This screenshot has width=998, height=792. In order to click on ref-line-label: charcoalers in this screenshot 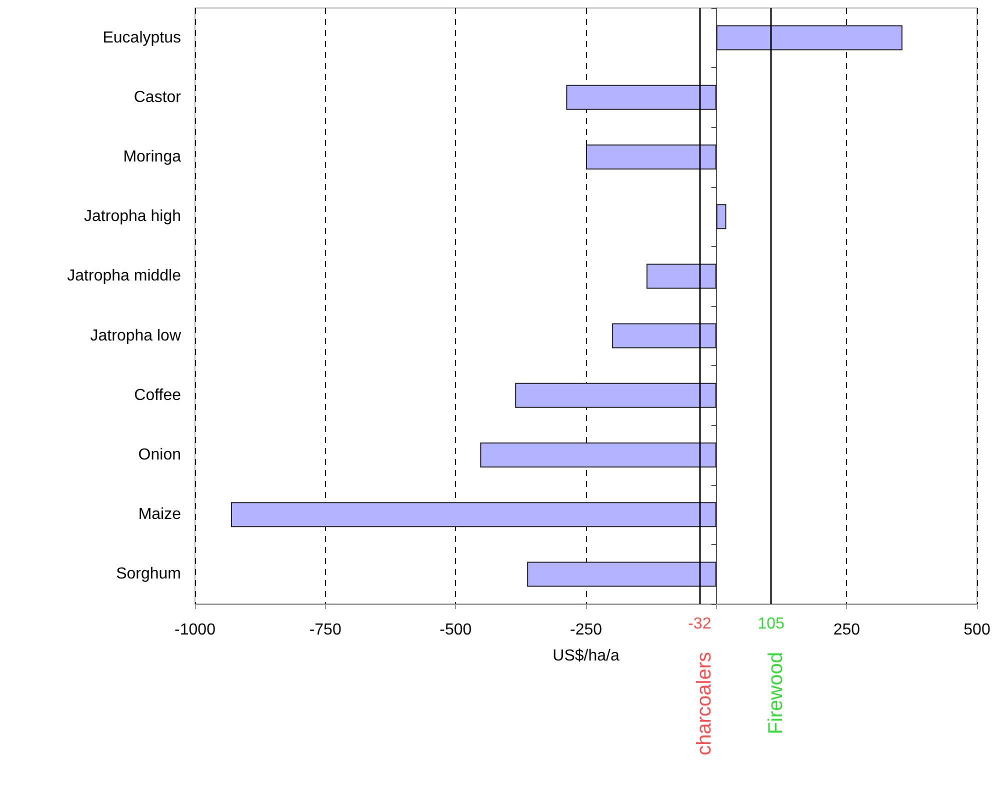, I will do `click(705, 704)`.